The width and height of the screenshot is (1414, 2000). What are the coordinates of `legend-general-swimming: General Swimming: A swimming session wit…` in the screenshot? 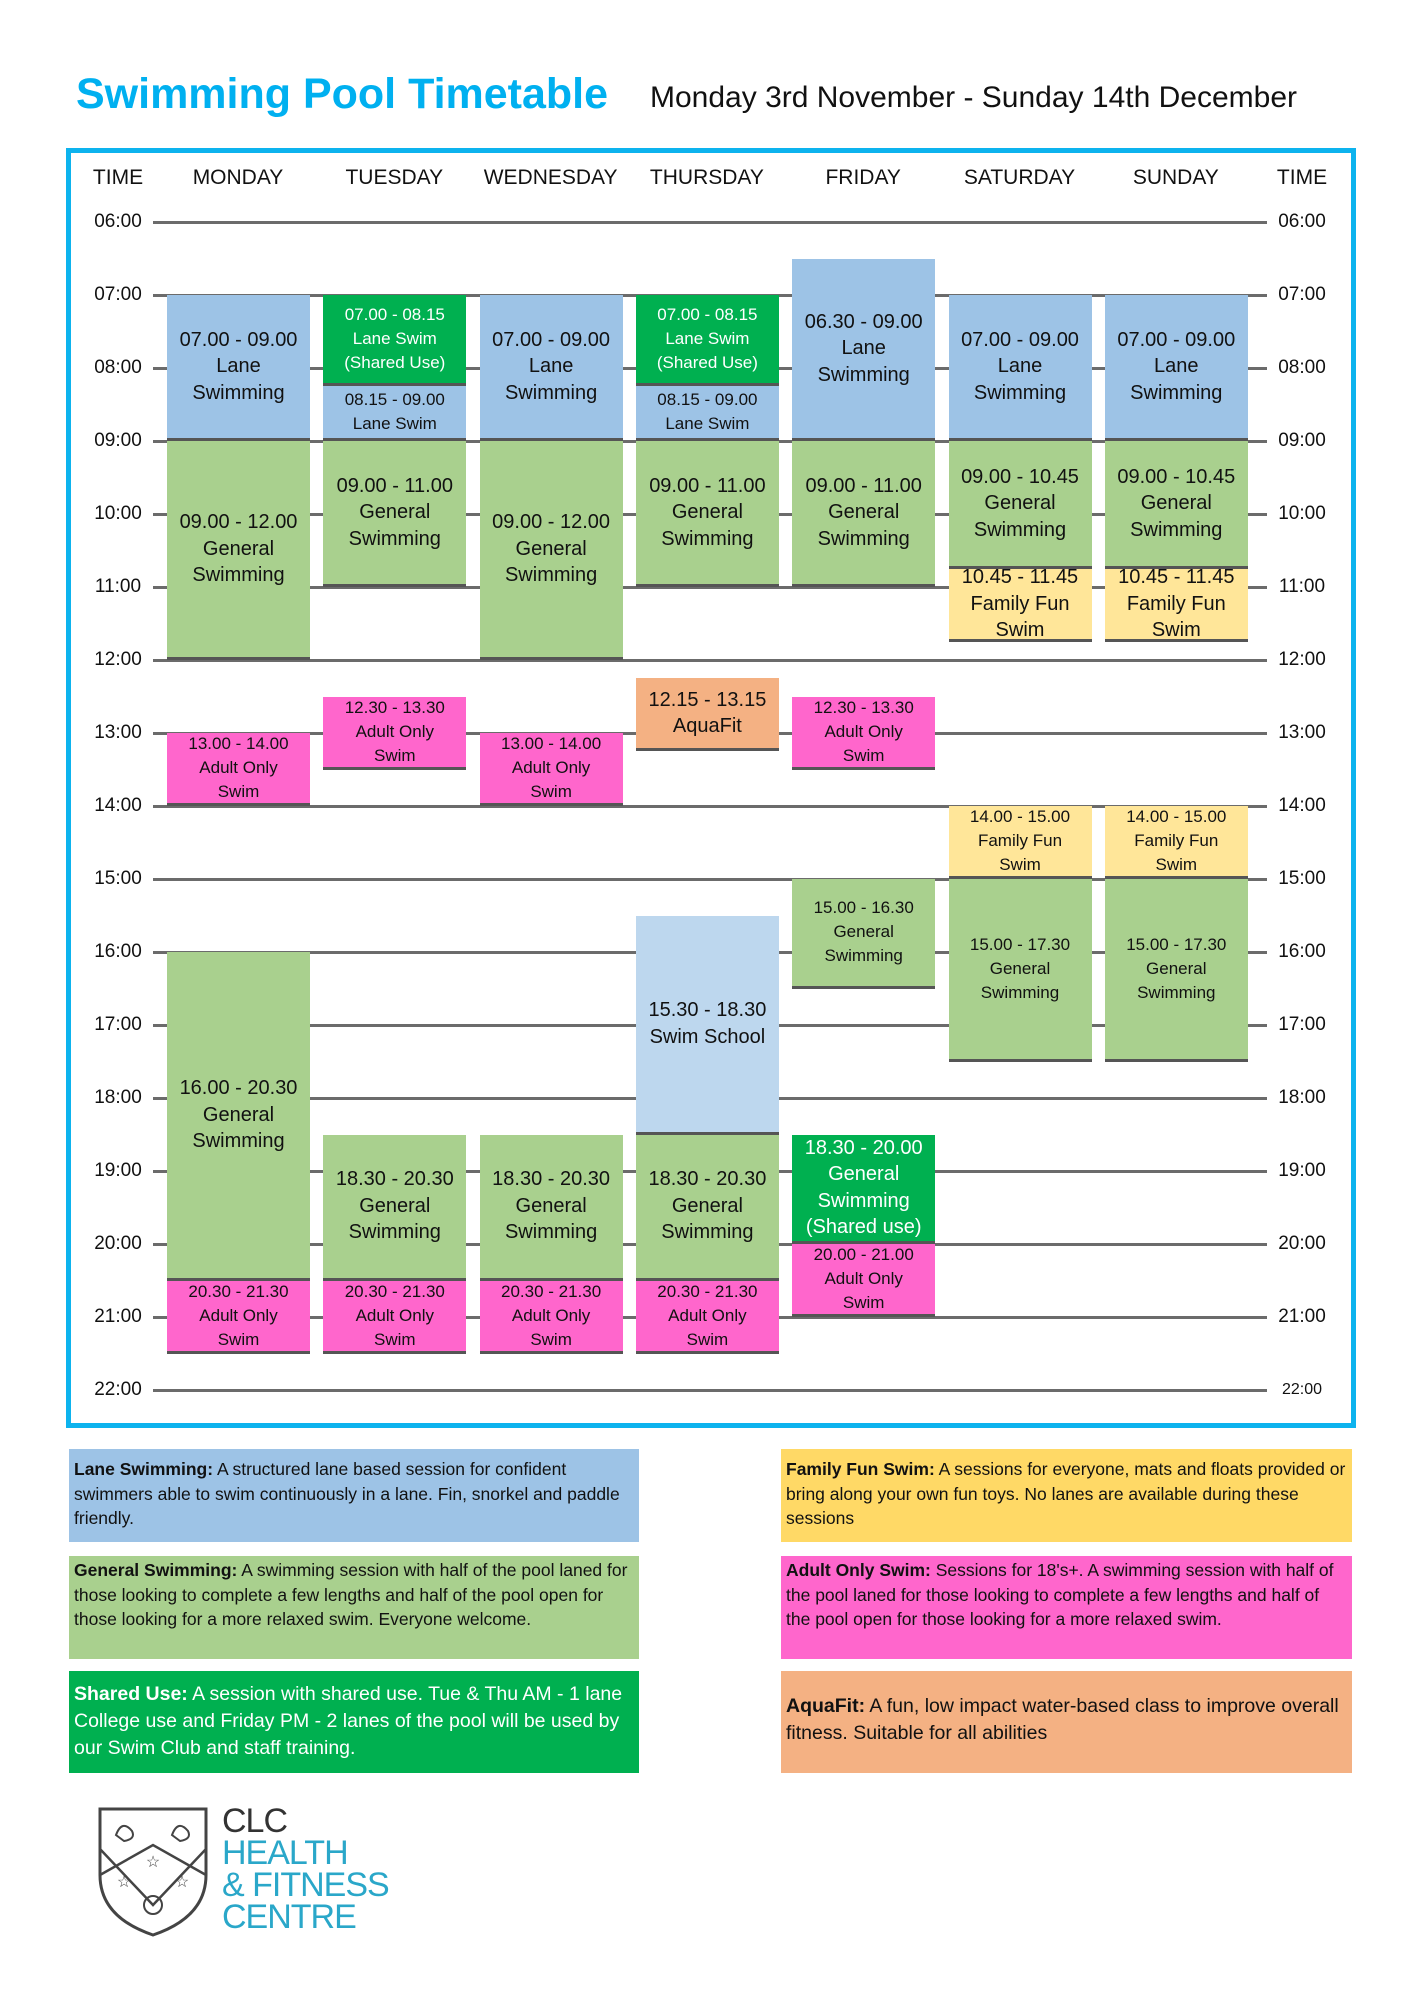 It's located at (354, 1607).